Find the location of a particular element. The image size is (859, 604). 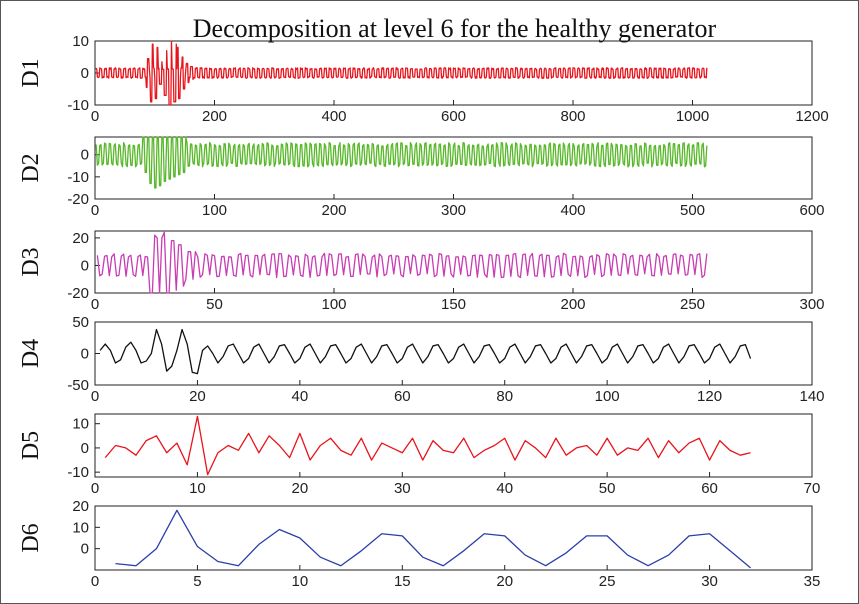

x-tick-label: 80 is located at coordinates (504, 396).